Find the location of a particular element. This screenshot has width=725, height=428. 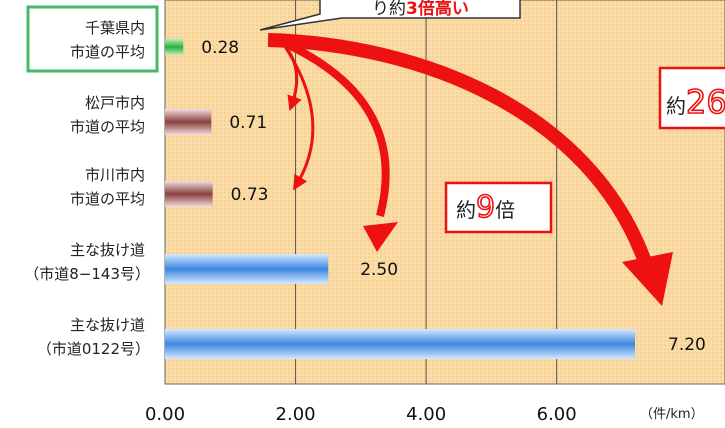

twenty-six-times-badge: 約26 is located at coordinates (692, 98).